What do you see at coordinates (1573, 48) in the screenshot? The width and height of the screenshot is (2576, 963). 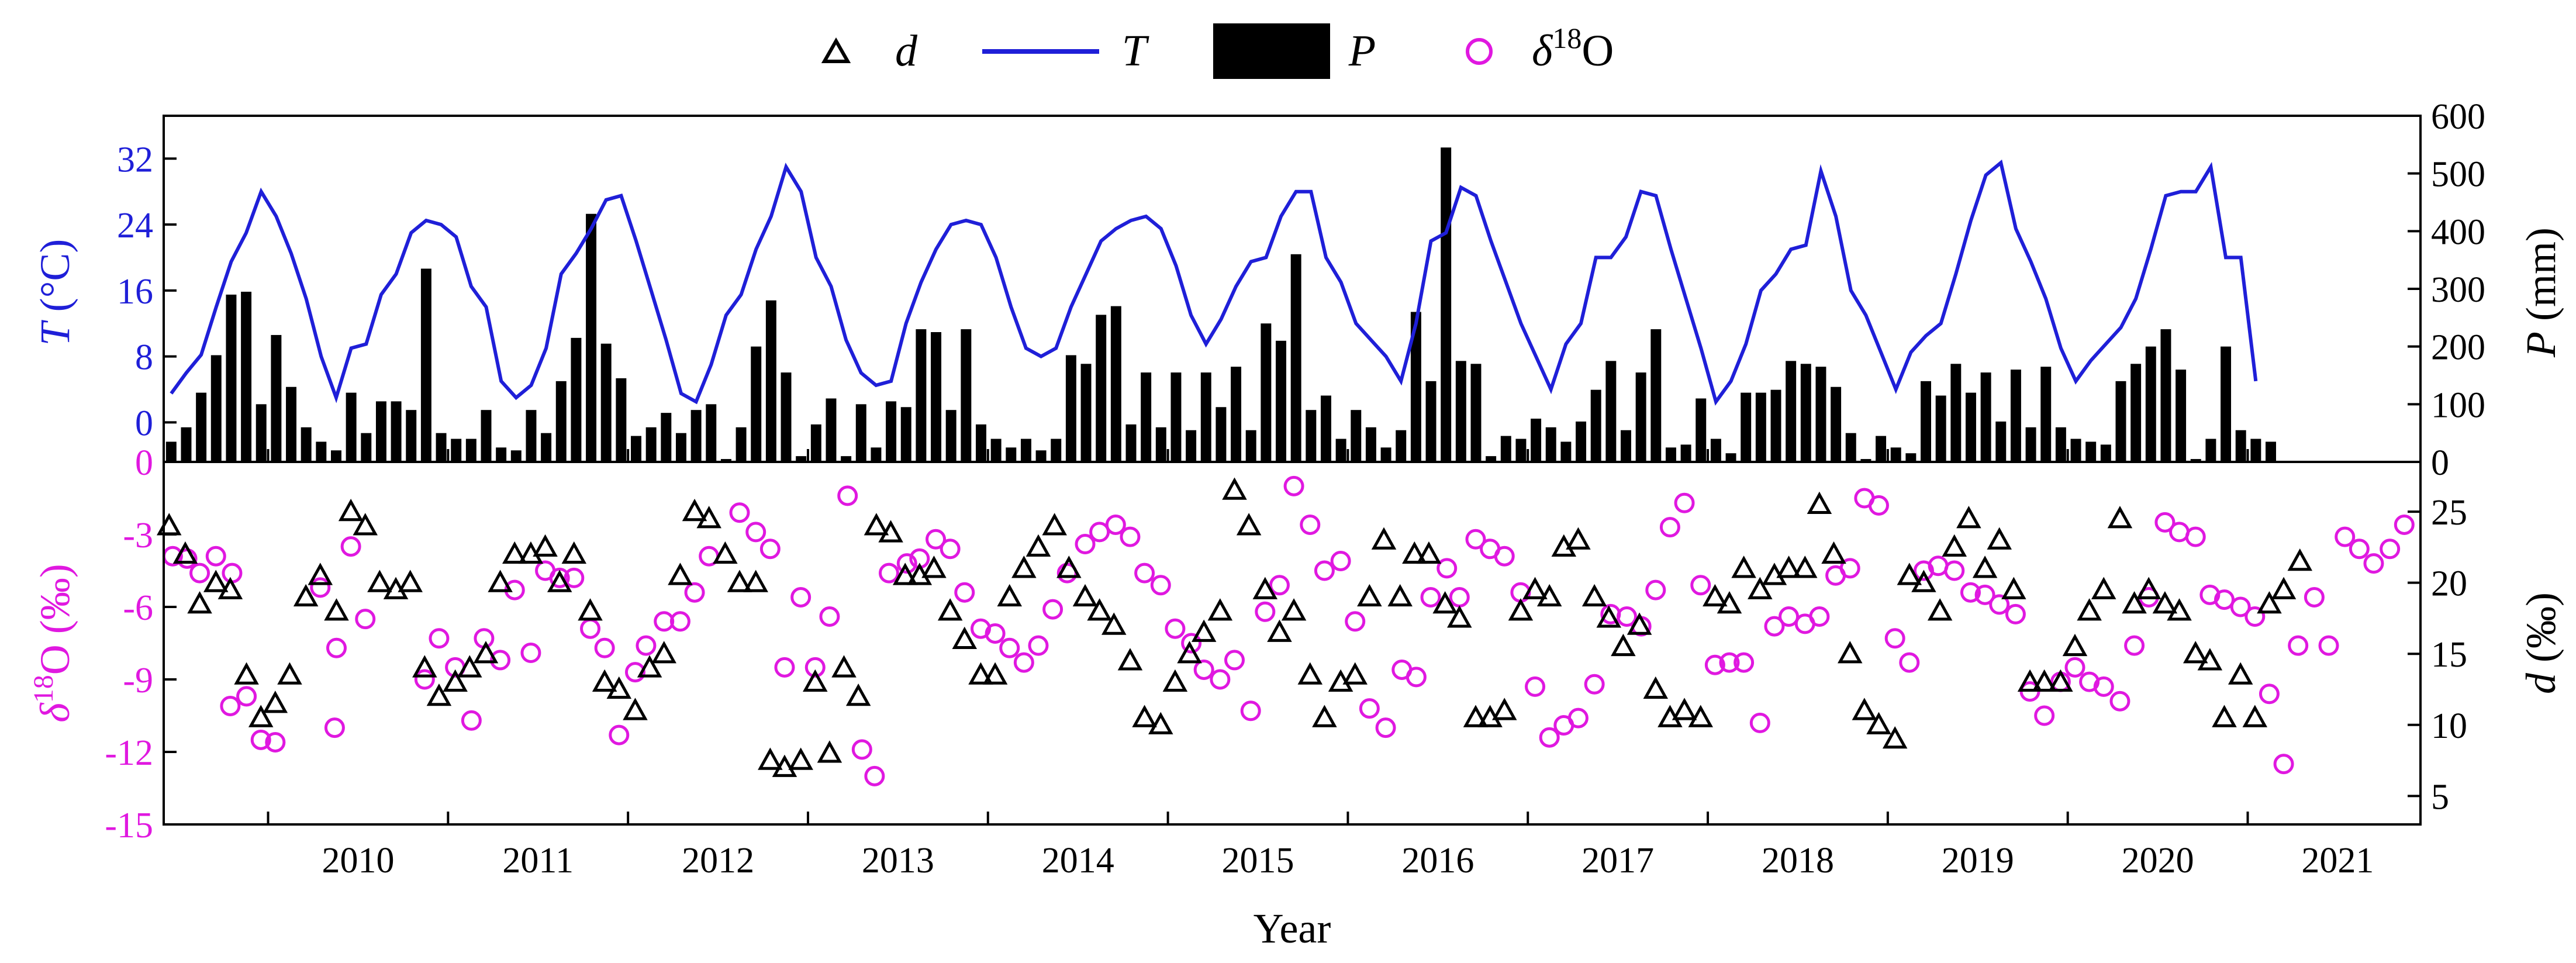 I see `legend-label-O18: δ18O` at bounding box center [1573, 48].